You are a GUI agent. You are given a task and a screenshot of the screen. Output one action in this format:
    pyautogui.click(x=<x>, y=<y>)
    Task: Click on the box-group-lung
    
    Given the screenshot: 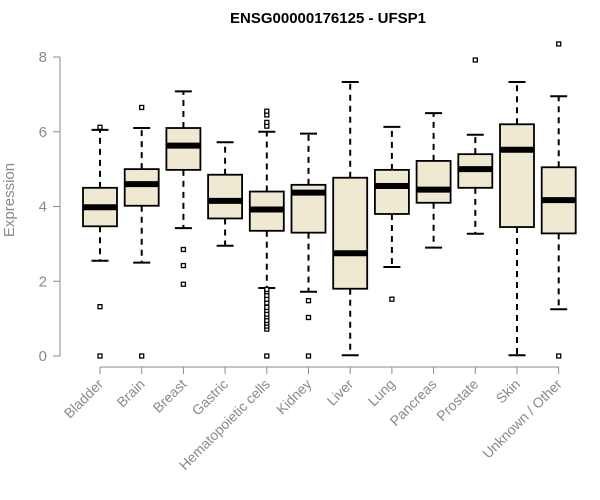 What is the action you would take?
    pyautogui.click(x=391, y=213)
    